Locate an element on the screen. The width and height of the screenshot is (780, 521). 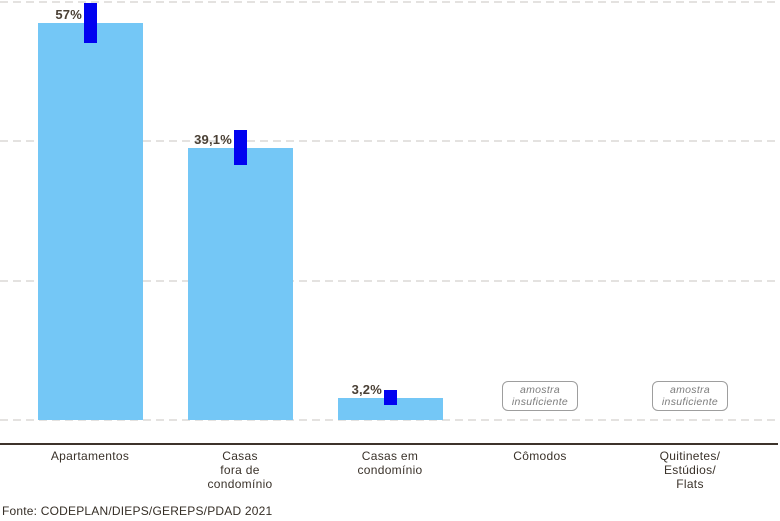
category-label-quitinetes: Quitinetes/ Estúdios/ Flats is located at coordinates (690, 470).